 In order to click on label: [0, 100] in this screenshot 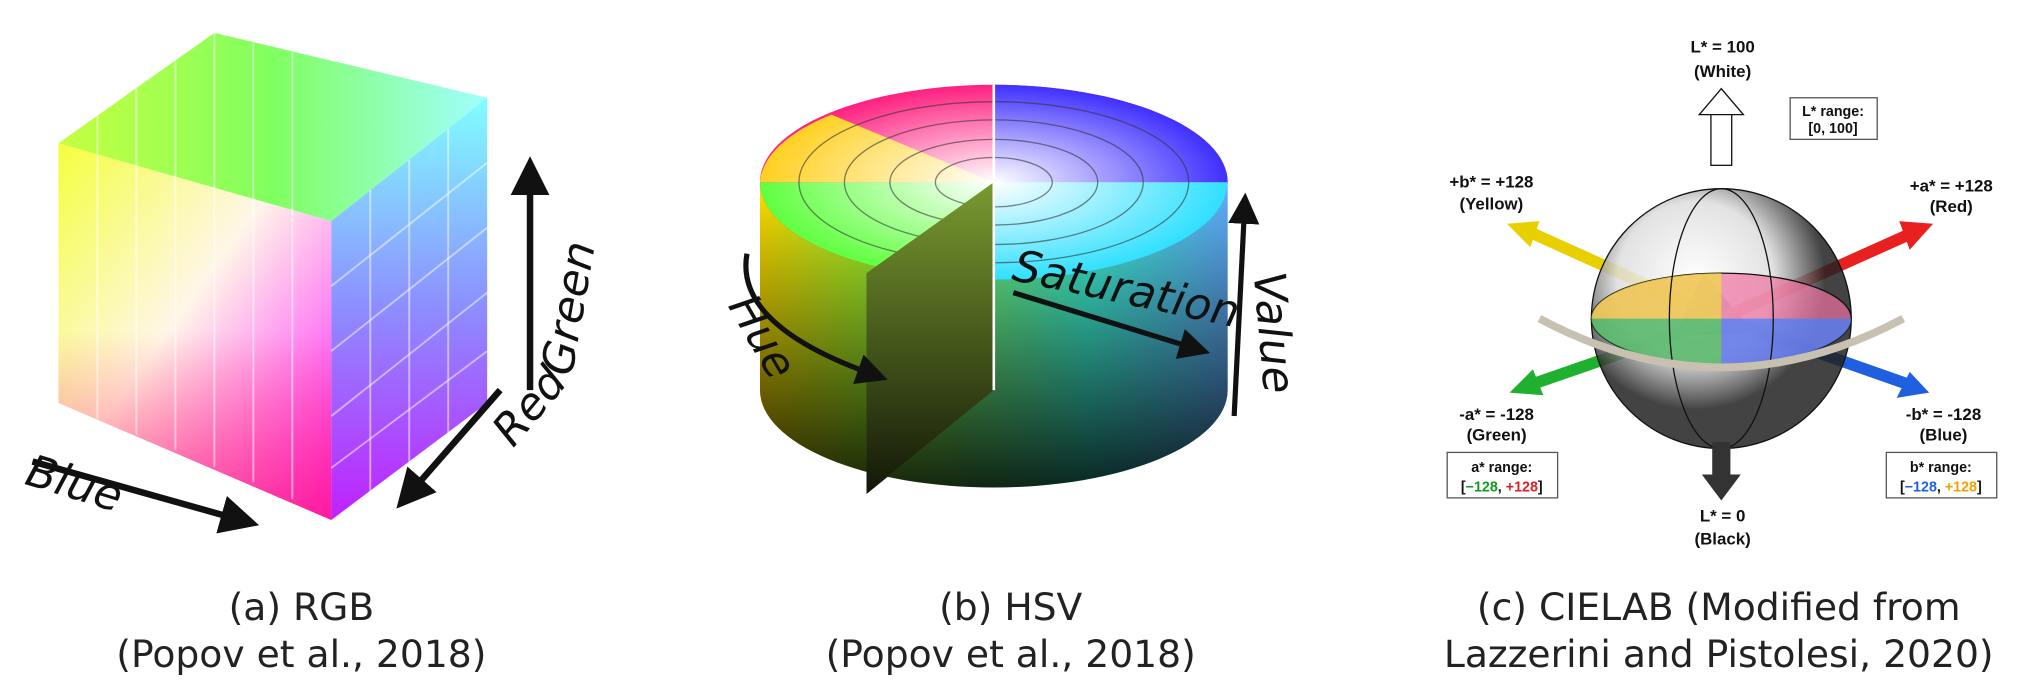, I will do `click(1832, 129)`.